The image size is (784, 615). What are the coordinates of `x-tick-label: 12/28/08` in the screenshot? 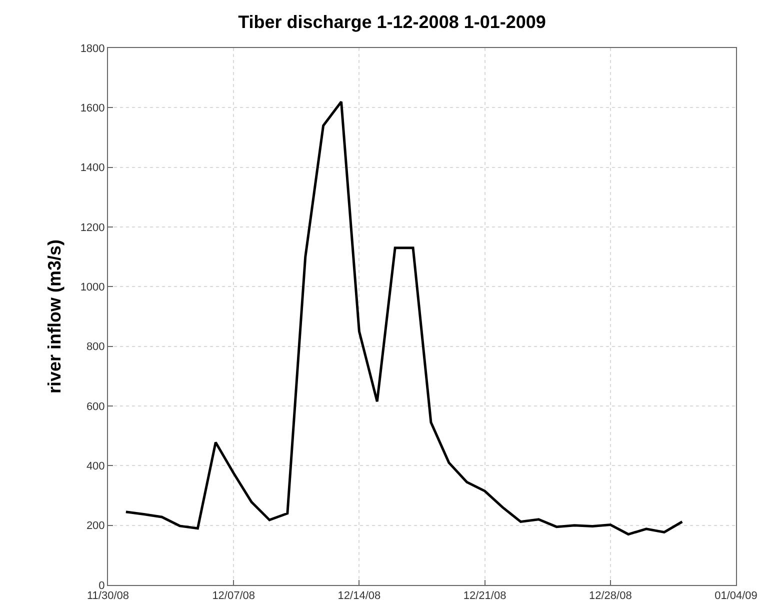 It's located at (610, 596).